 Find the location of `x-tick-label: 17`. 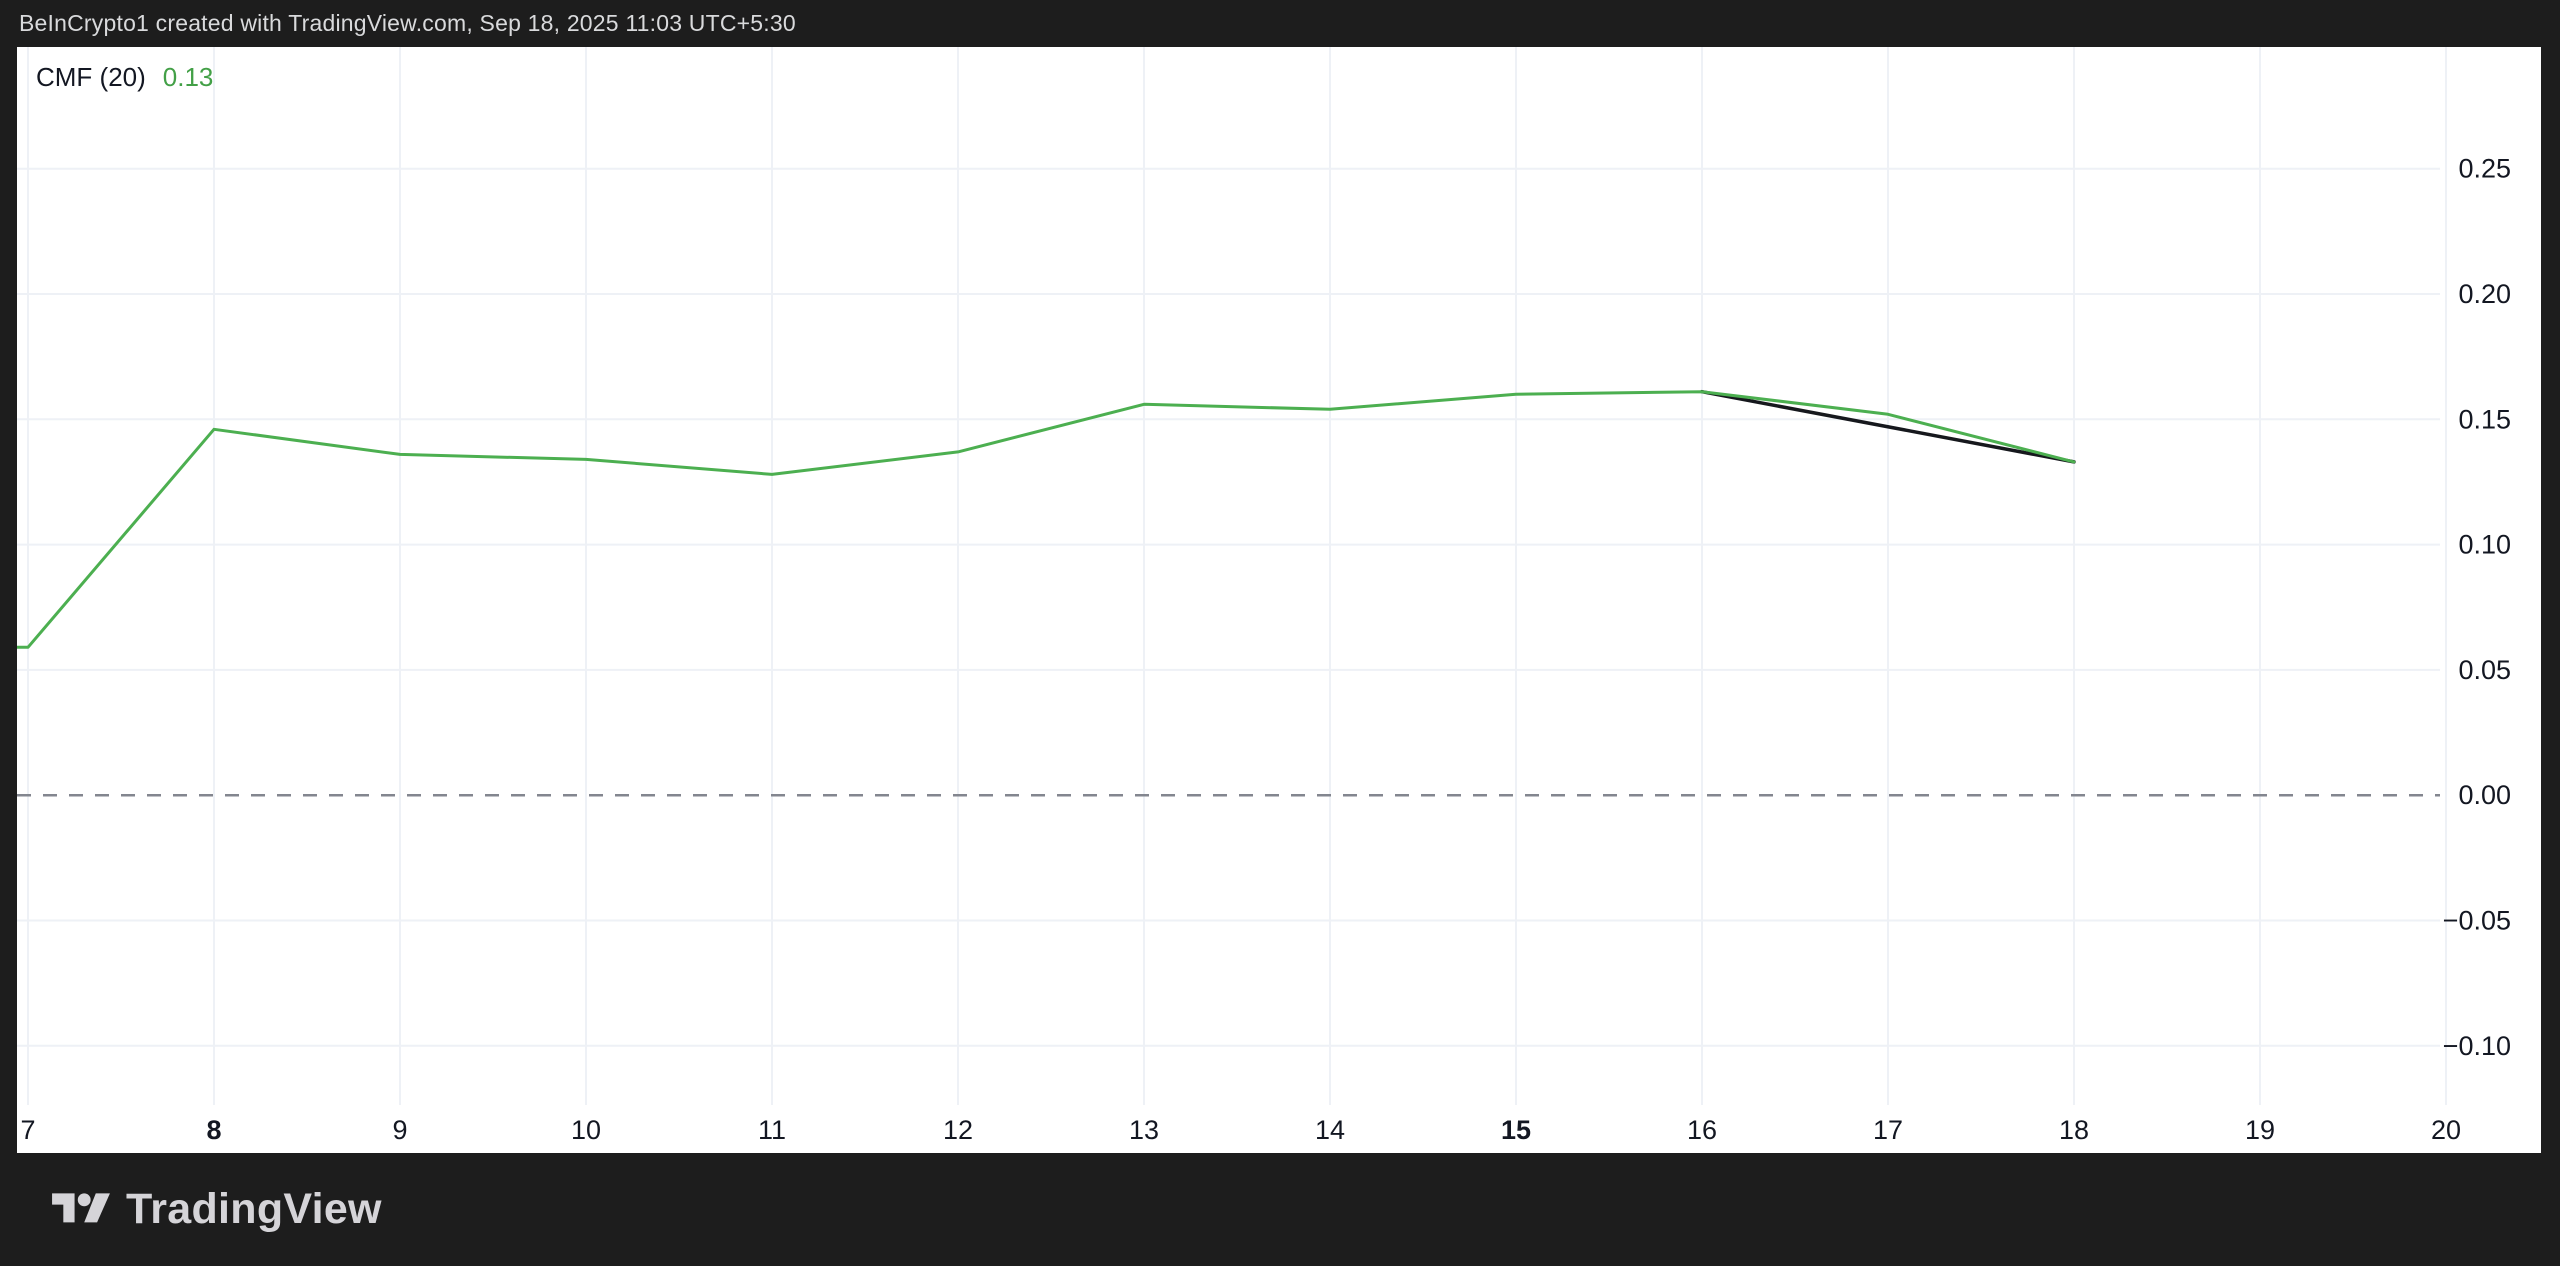

x-tick-label: 17 is located at coordinates (1888, 1130).